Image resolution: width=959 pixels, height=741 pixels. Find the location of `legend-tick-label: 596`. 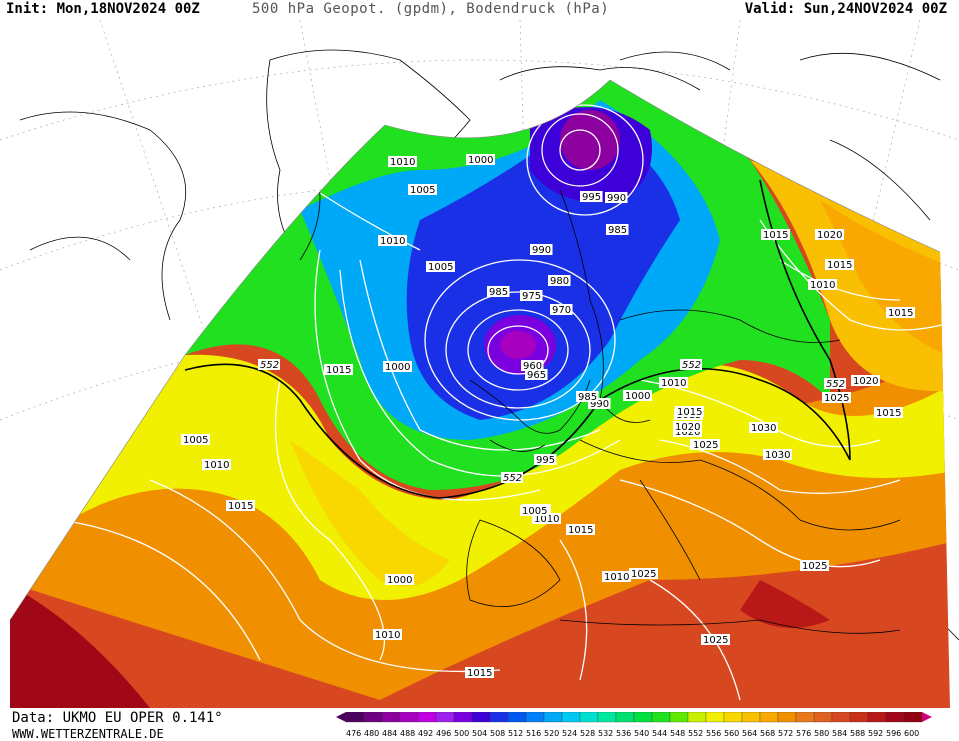

legend-tick-label: 596 is located at coordinates (893, 733).